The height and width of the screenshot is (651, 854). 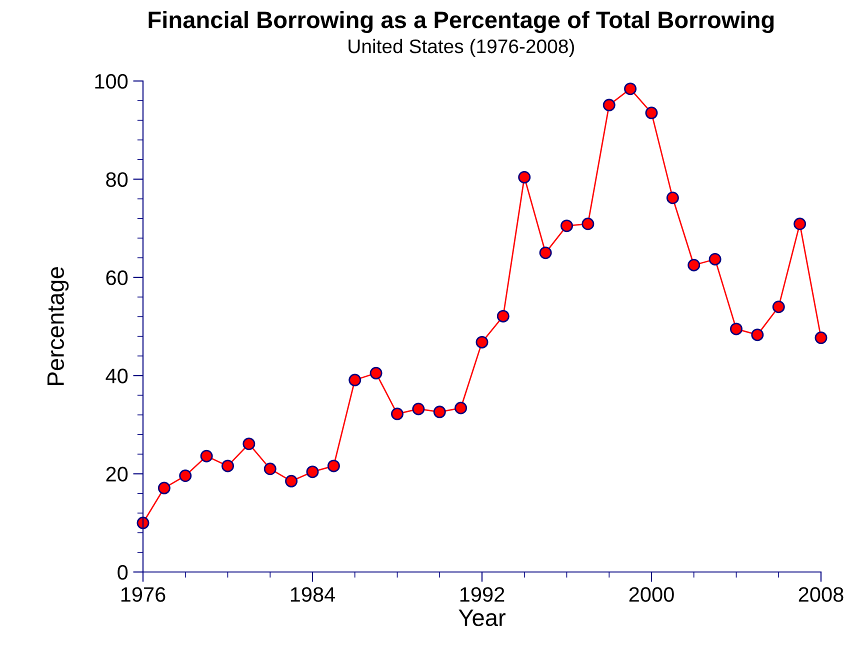 I want to click on x-tick-label: 1976, so click(x=143, y=594).